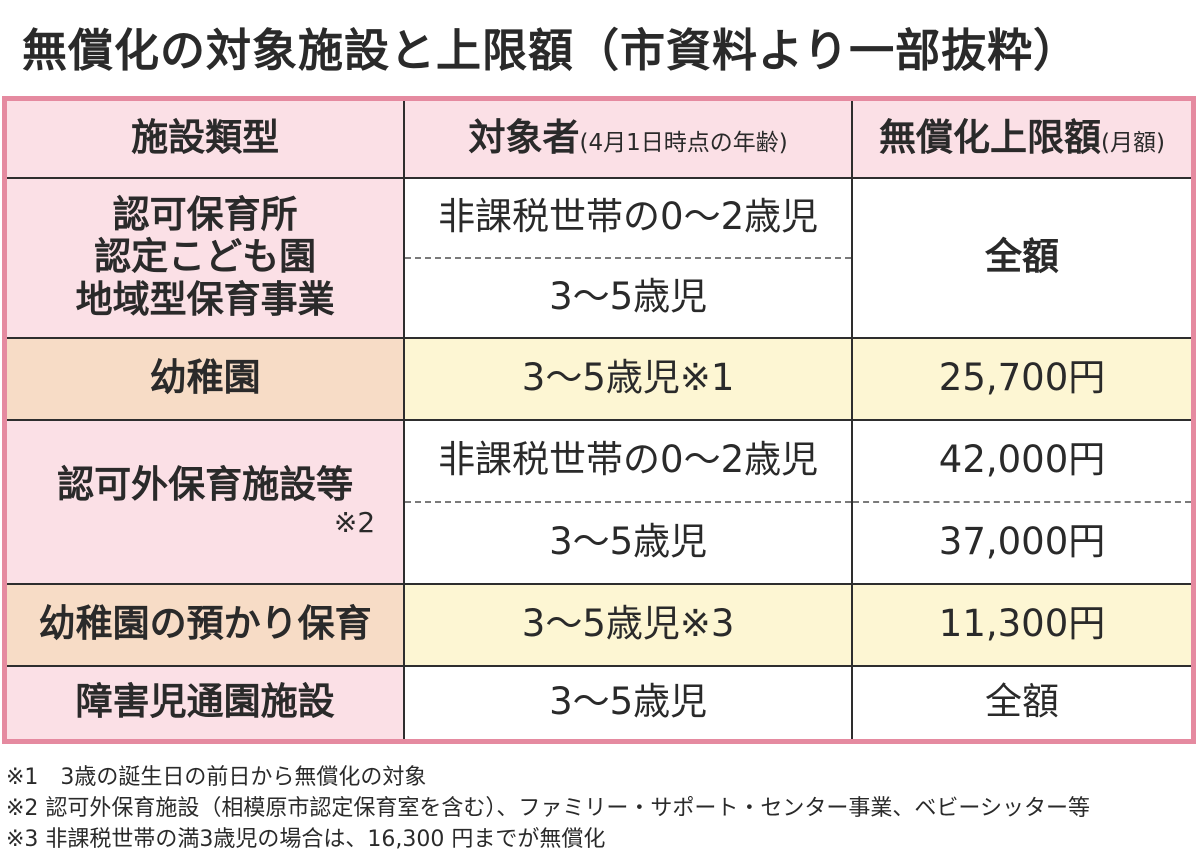 The height and width of the screenshot is (859, 1200). What do you see at coordinates (628, 624) in the screenshot?
I see `target-cell: 3〜5歳児※3` at bounding box center [628, 624].